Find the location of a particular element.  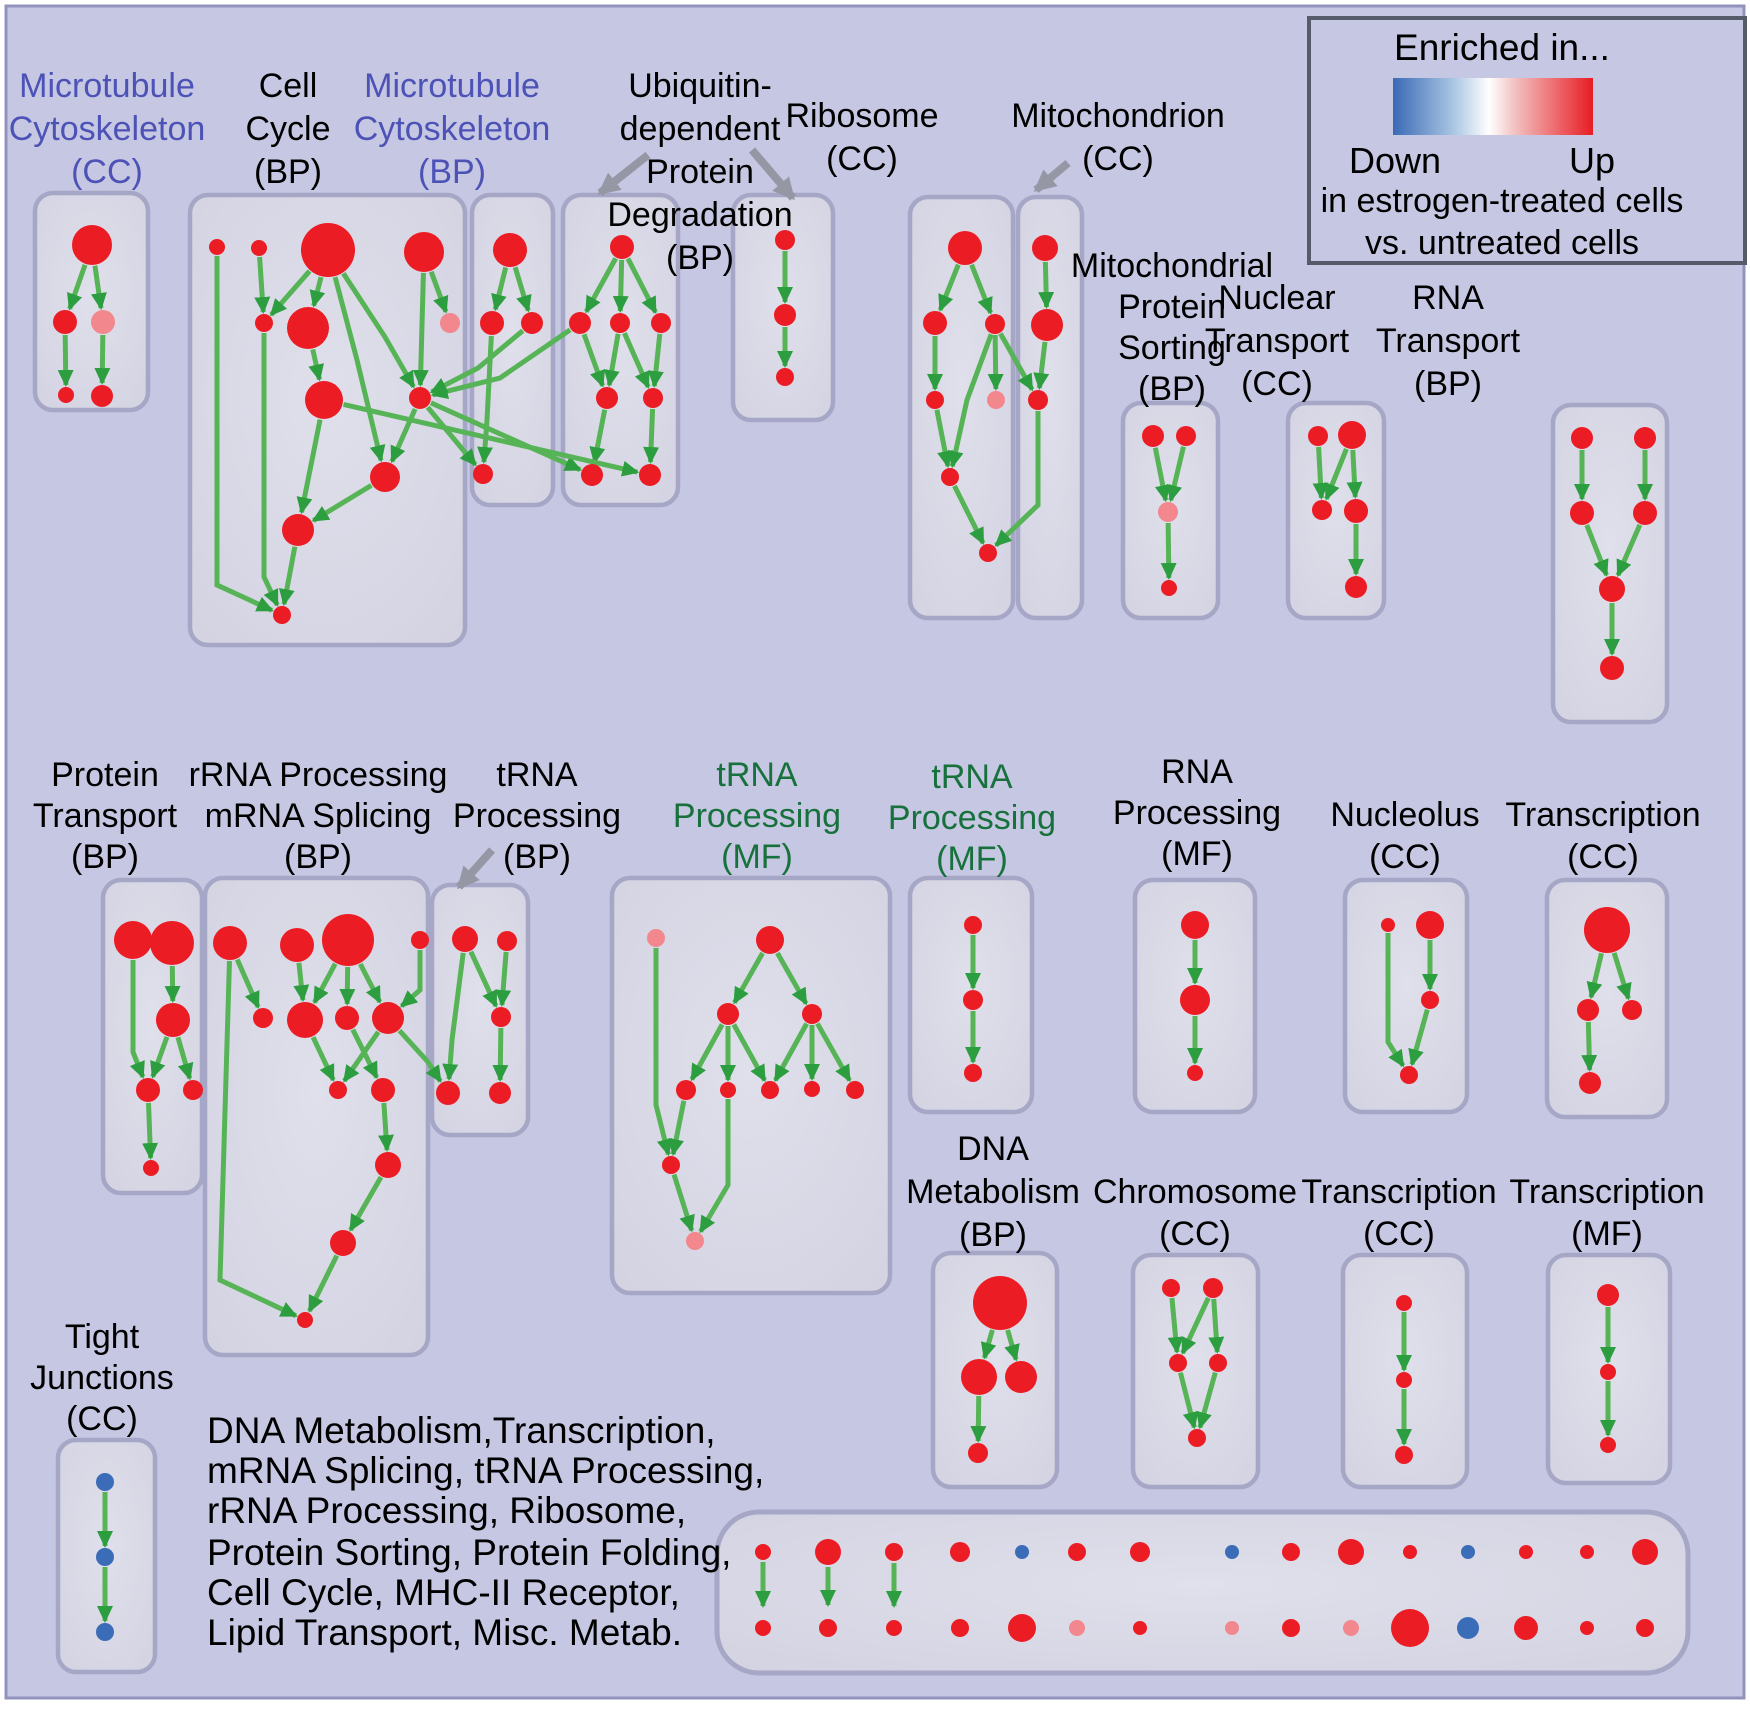

go-term-node-rrna-t1 is located at coordinates (338, 1090).